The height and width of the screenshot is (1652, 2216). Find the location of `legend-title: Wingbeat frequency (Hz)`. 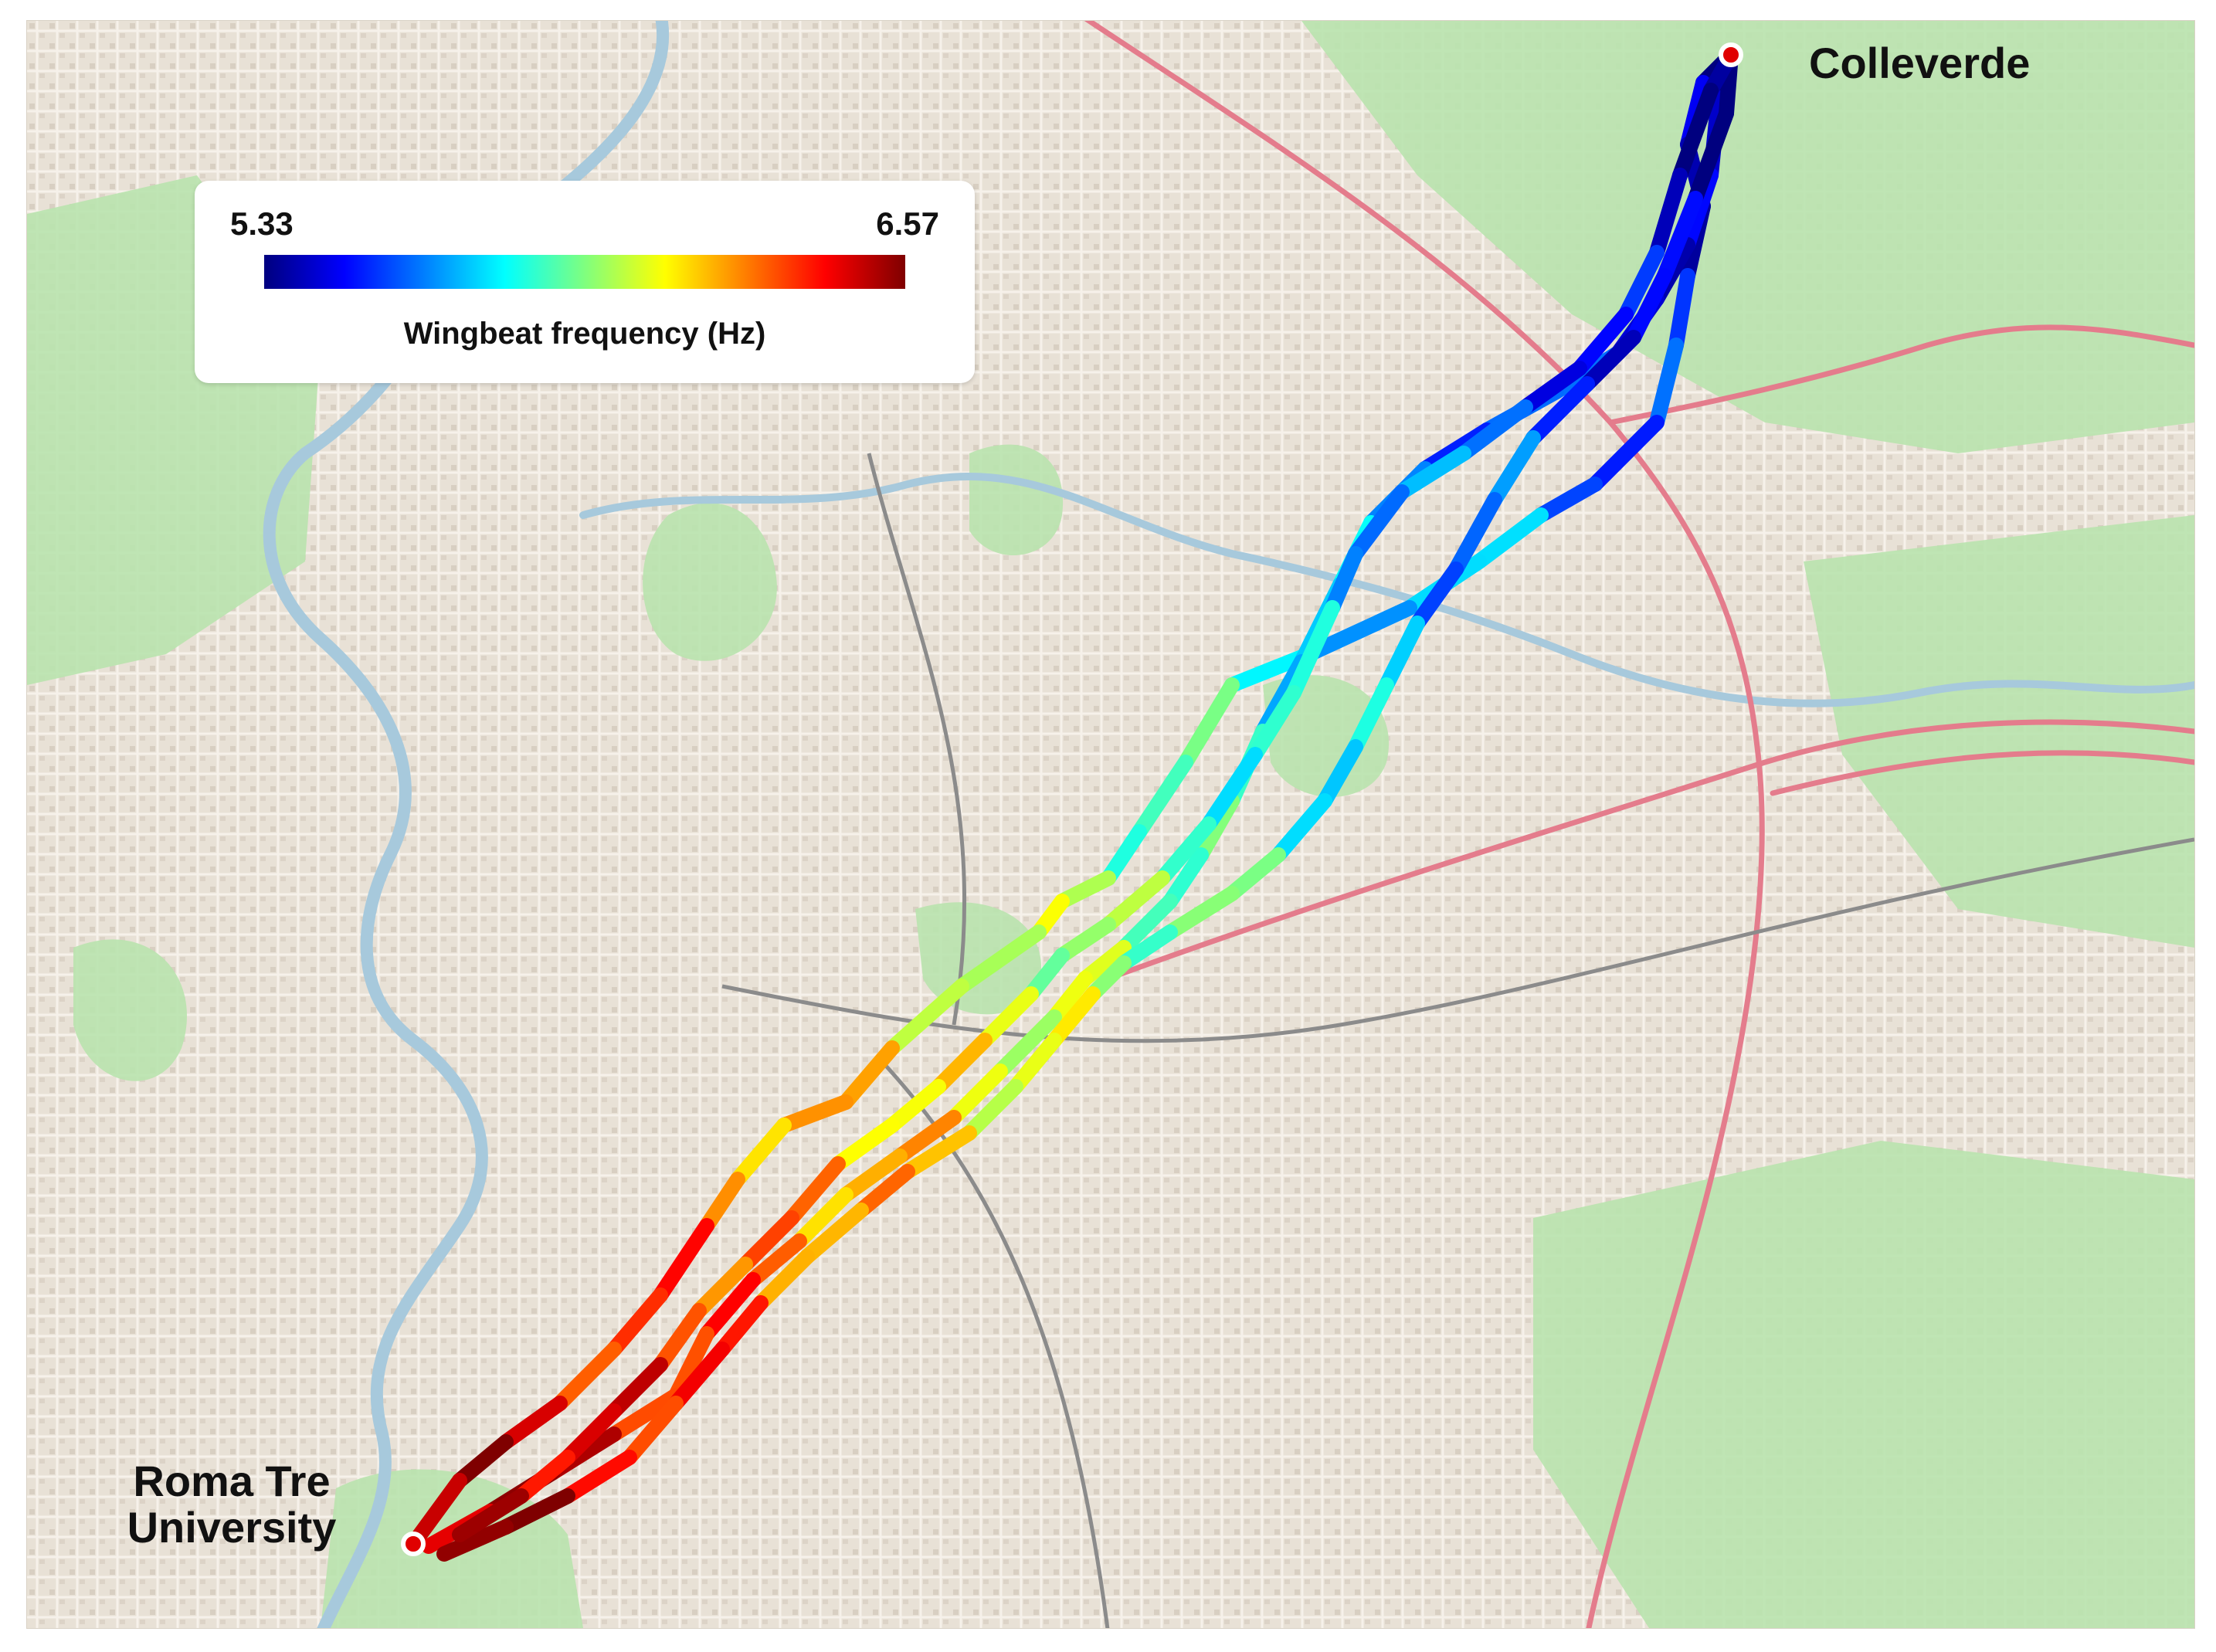

legend-title: Wingbeat frequency (Hz) is located at coordinates (584, 334).